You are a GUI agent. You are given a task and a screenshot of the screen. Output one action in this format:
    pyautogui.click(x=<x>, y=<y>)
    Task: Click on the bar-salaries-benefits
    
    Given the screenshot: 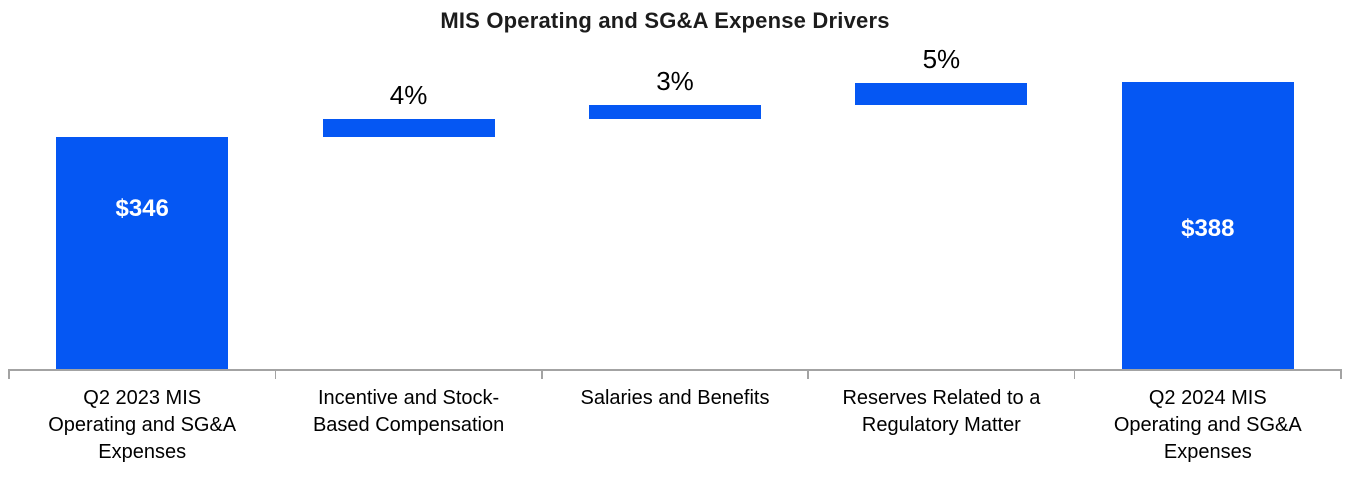 What is the action you would take?
    pyautogui.click(x=675, y=112)
    